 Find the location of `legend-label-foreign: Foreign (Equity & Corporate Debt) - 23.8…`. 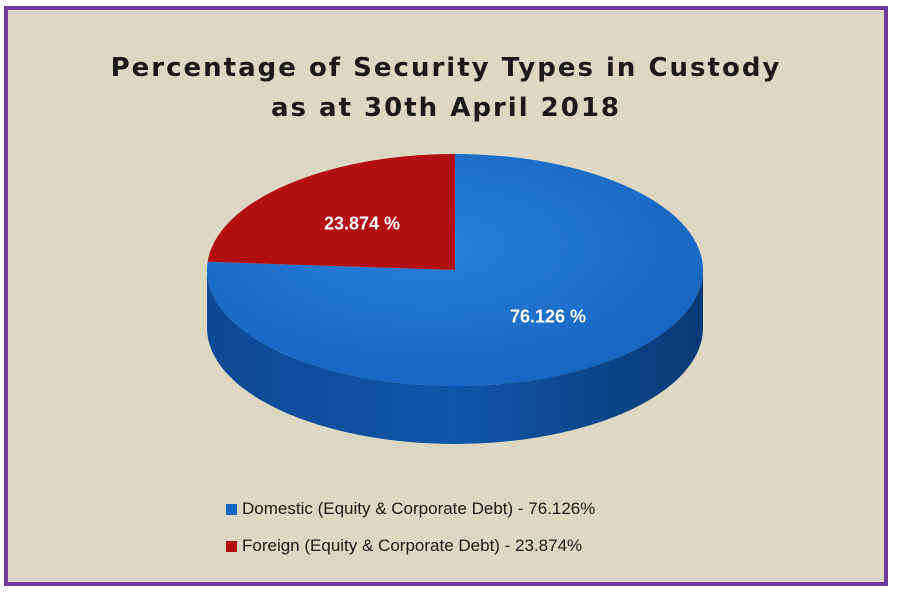

legend-label-foreign: Foreign (Equity & Corporate Debt) - 23.8… is located at coordinates (412, 545).